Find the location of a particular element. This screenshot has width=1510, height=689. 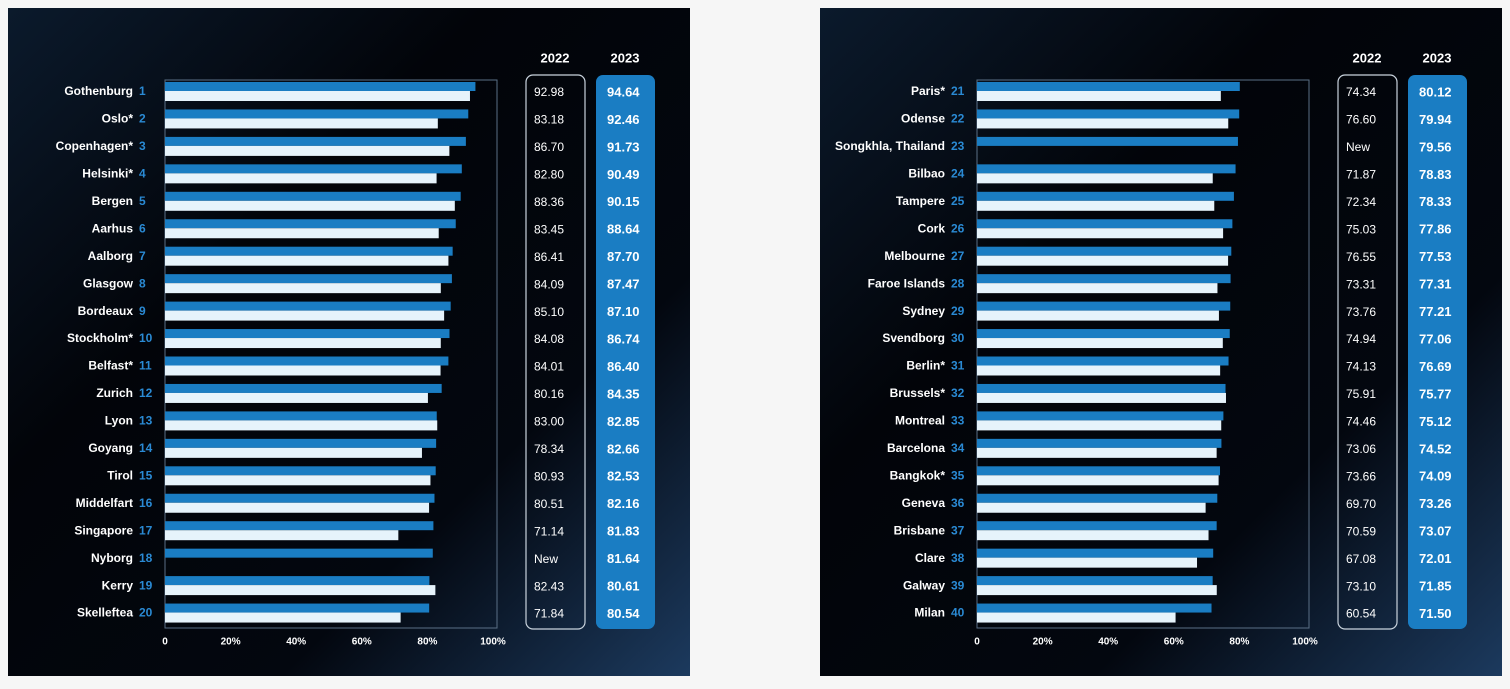

rank-label: 21 is located at coordinates (958, 91).